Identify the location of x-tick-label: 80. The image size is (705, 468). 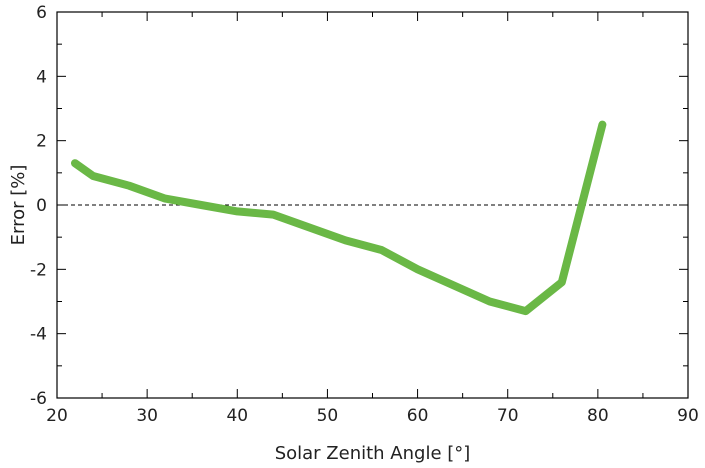
(598, 416).